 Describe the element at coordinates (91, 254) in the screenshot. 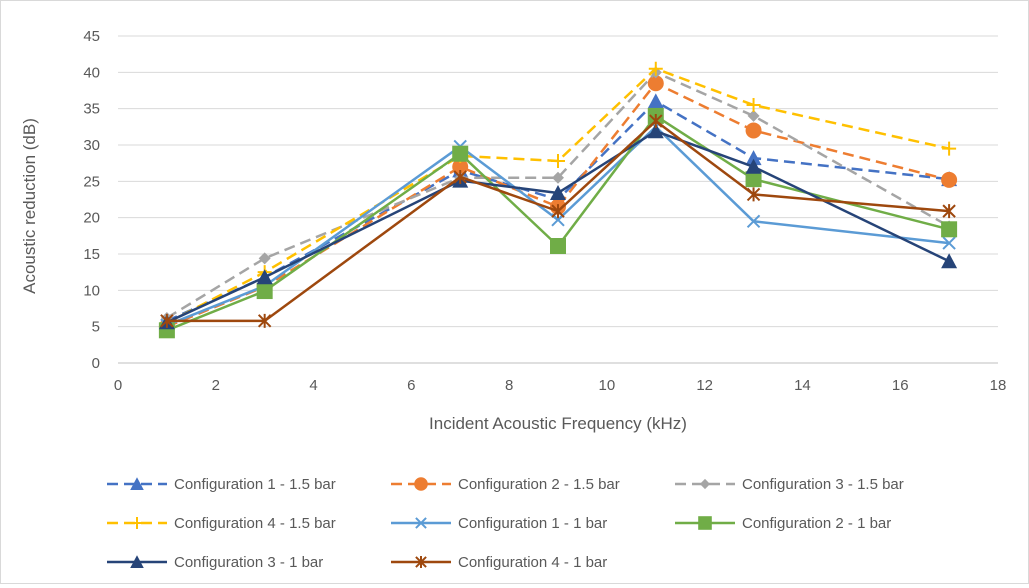

I see `y-tick-label: 15` at that location.